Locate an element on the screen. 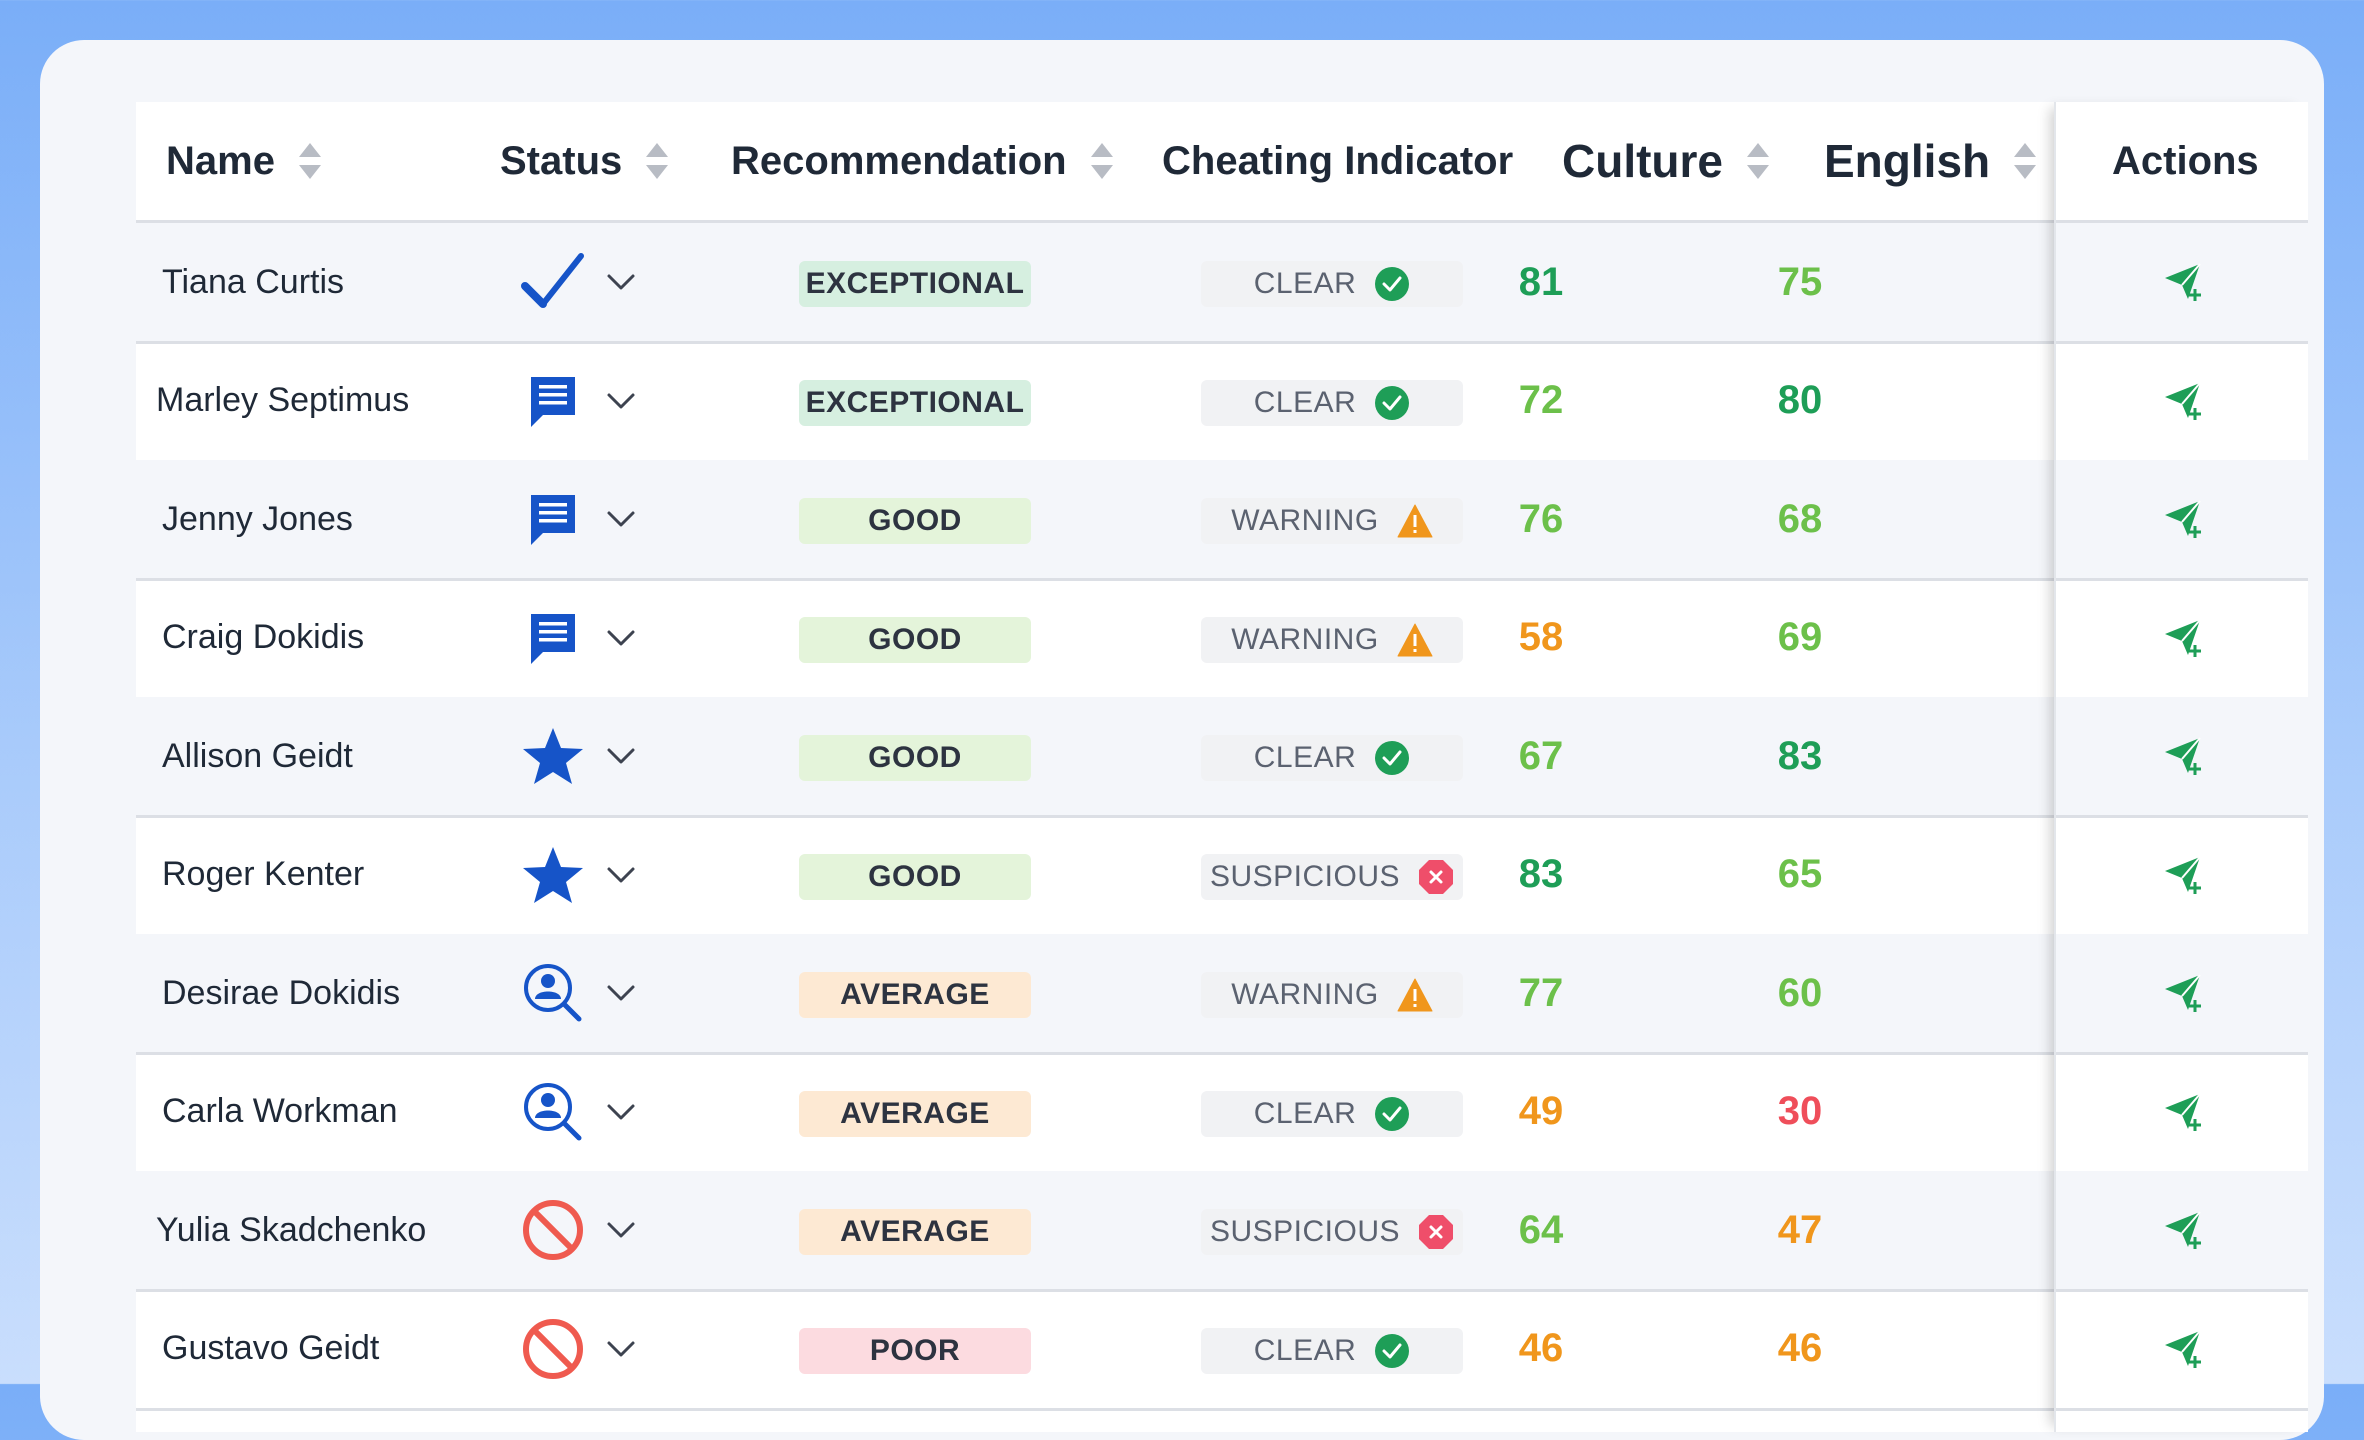 This screenshot has height=1440, width=2364. column-header-english-label: English is located at coordinates (1907, 161).